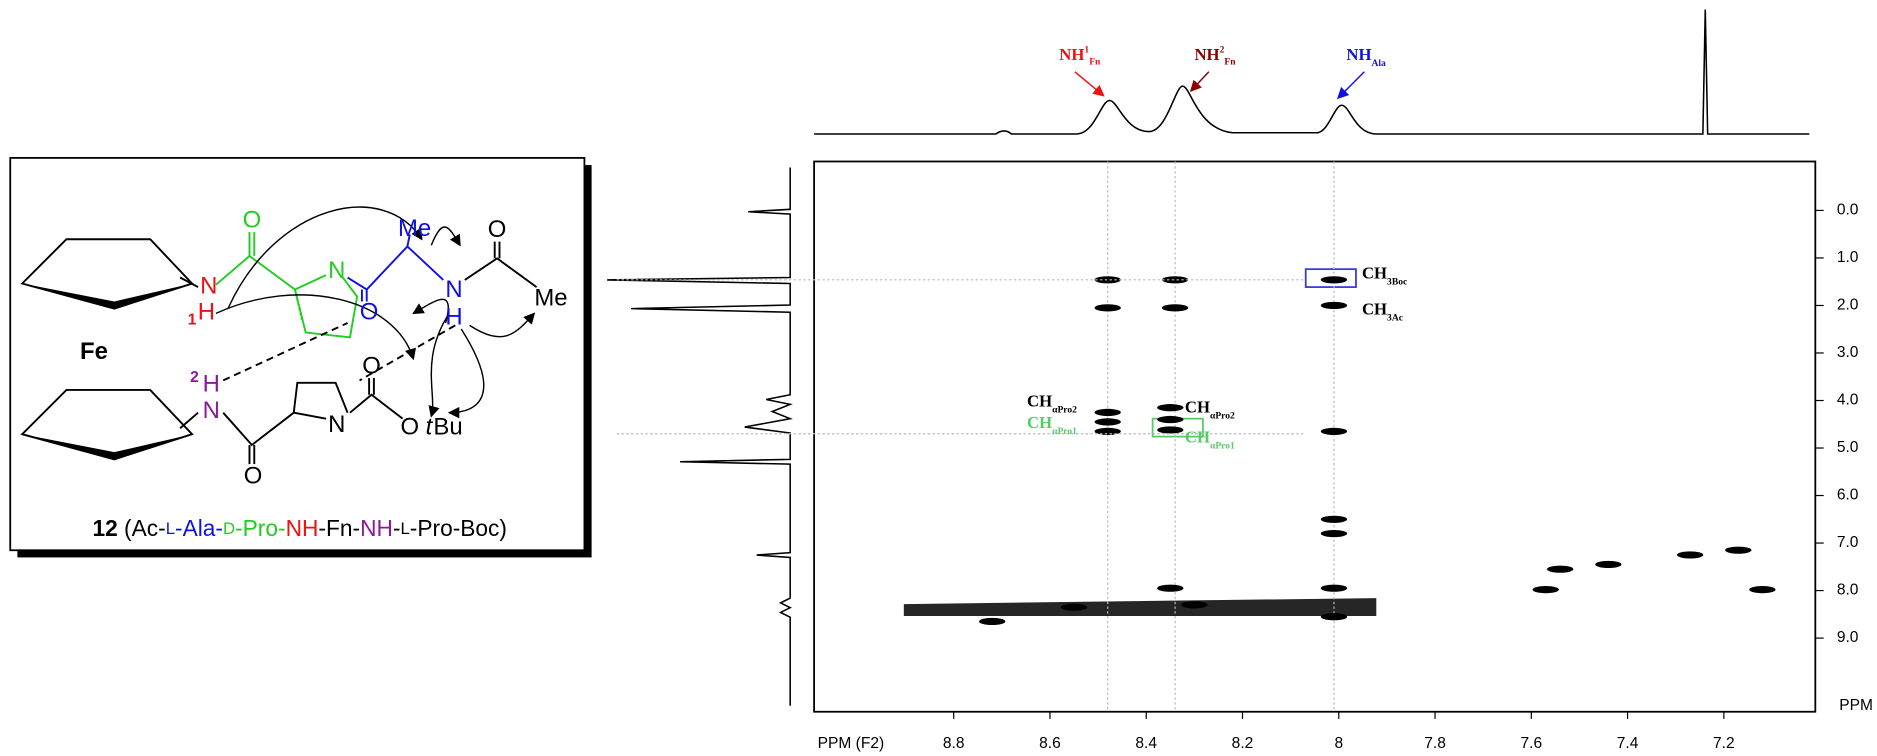  I want to click on caption: 12 (Ac-L-Ala-D-Pro-NH-Fn-NH-L-Pro-Boc), so click(299, 528).